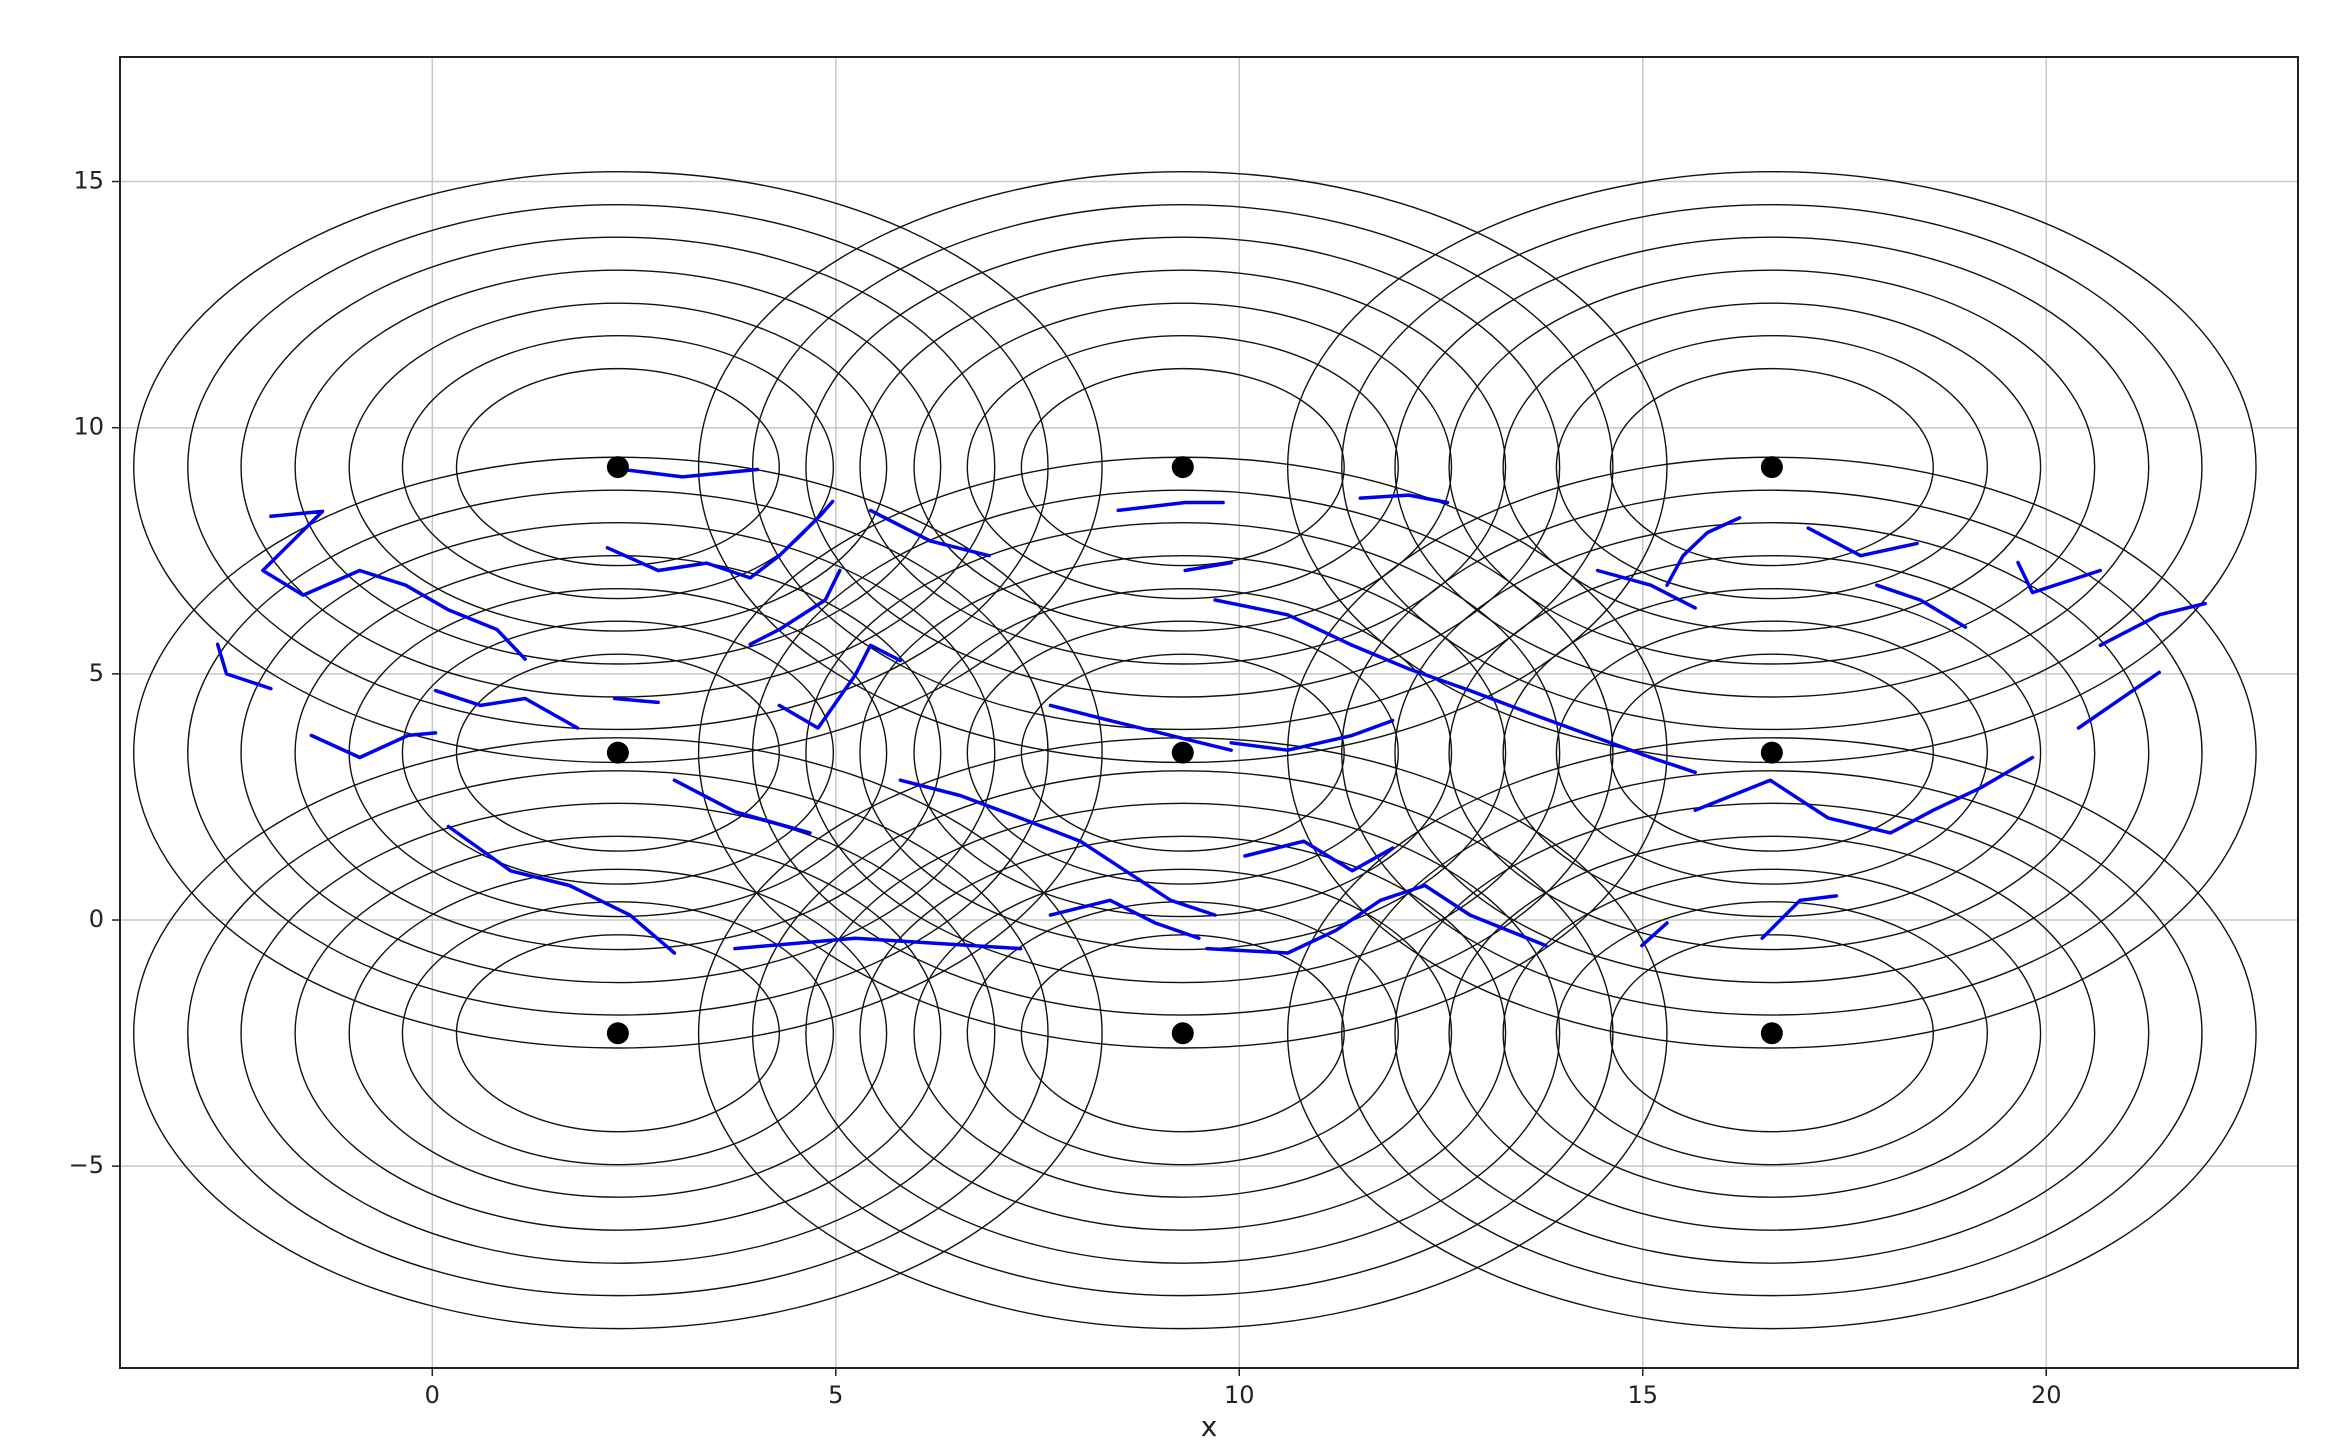 The width and height of the screenshot is (2335, 1451). Describe the element at coordinates (96, 919) in the screenshot. I see `y-tick-label: 0` at that location.